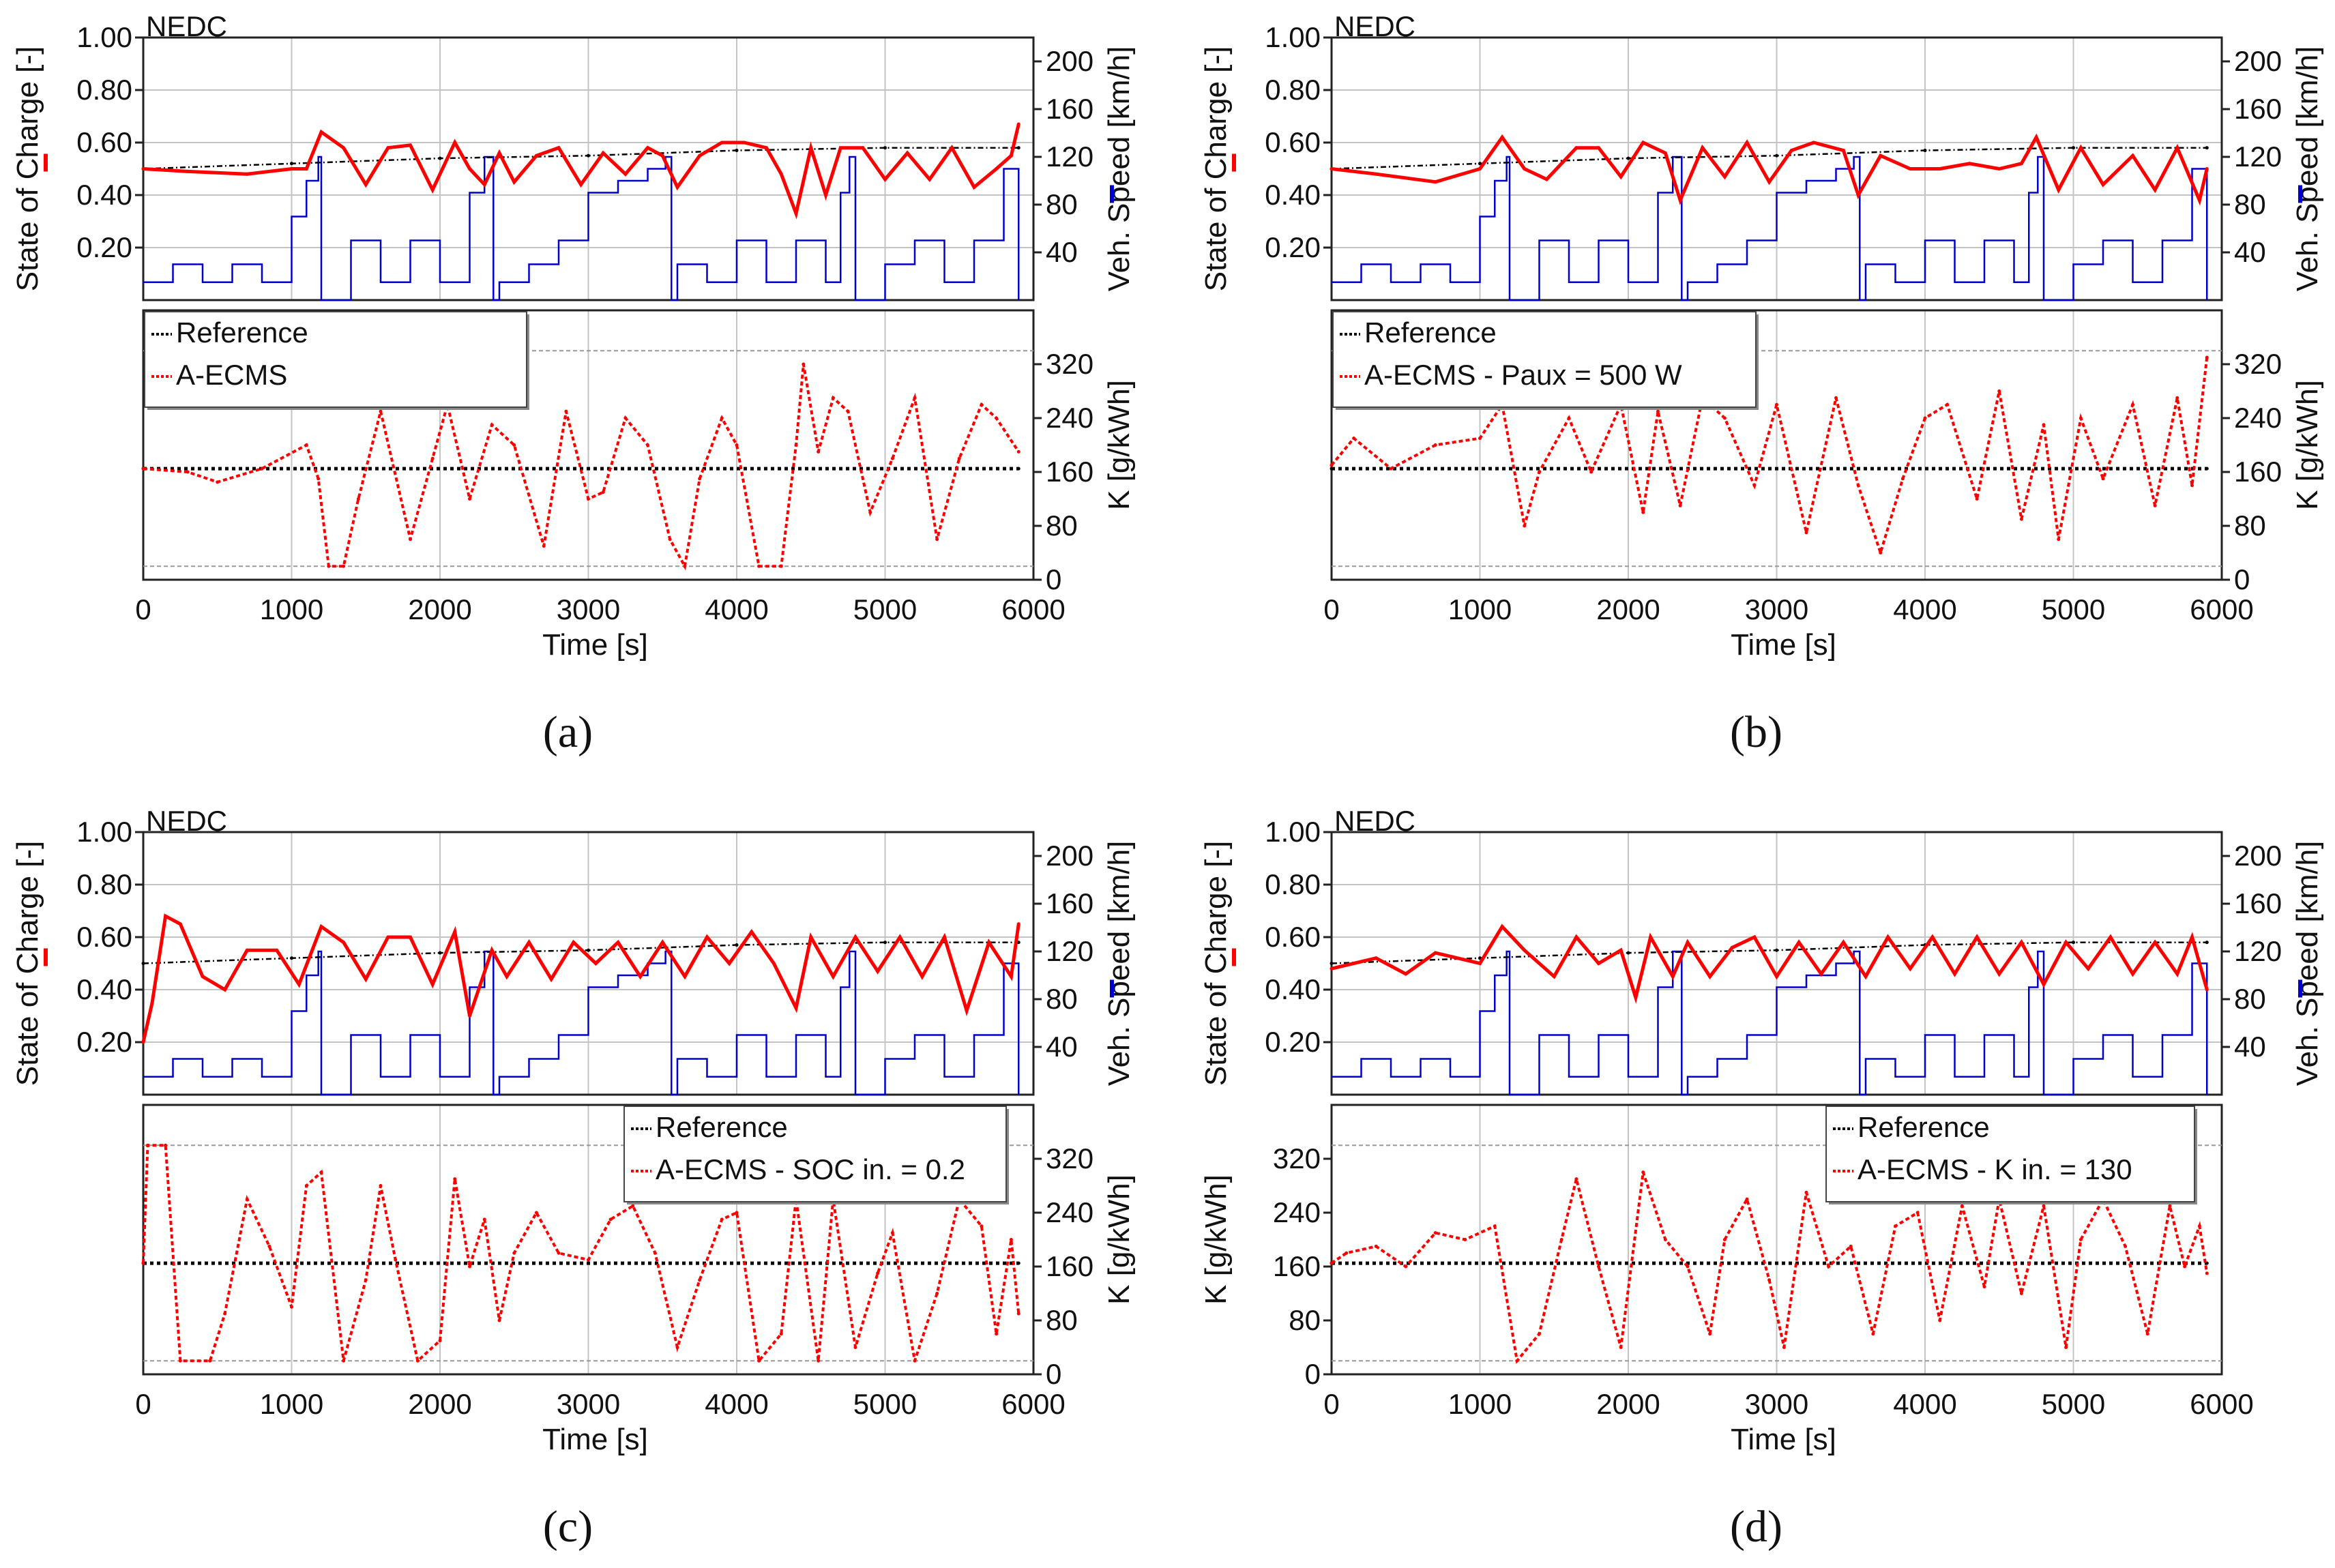 This screenshot has width=2335, height=1568. I want to click on x-tick-label: 1000, so click(1480, 1404).